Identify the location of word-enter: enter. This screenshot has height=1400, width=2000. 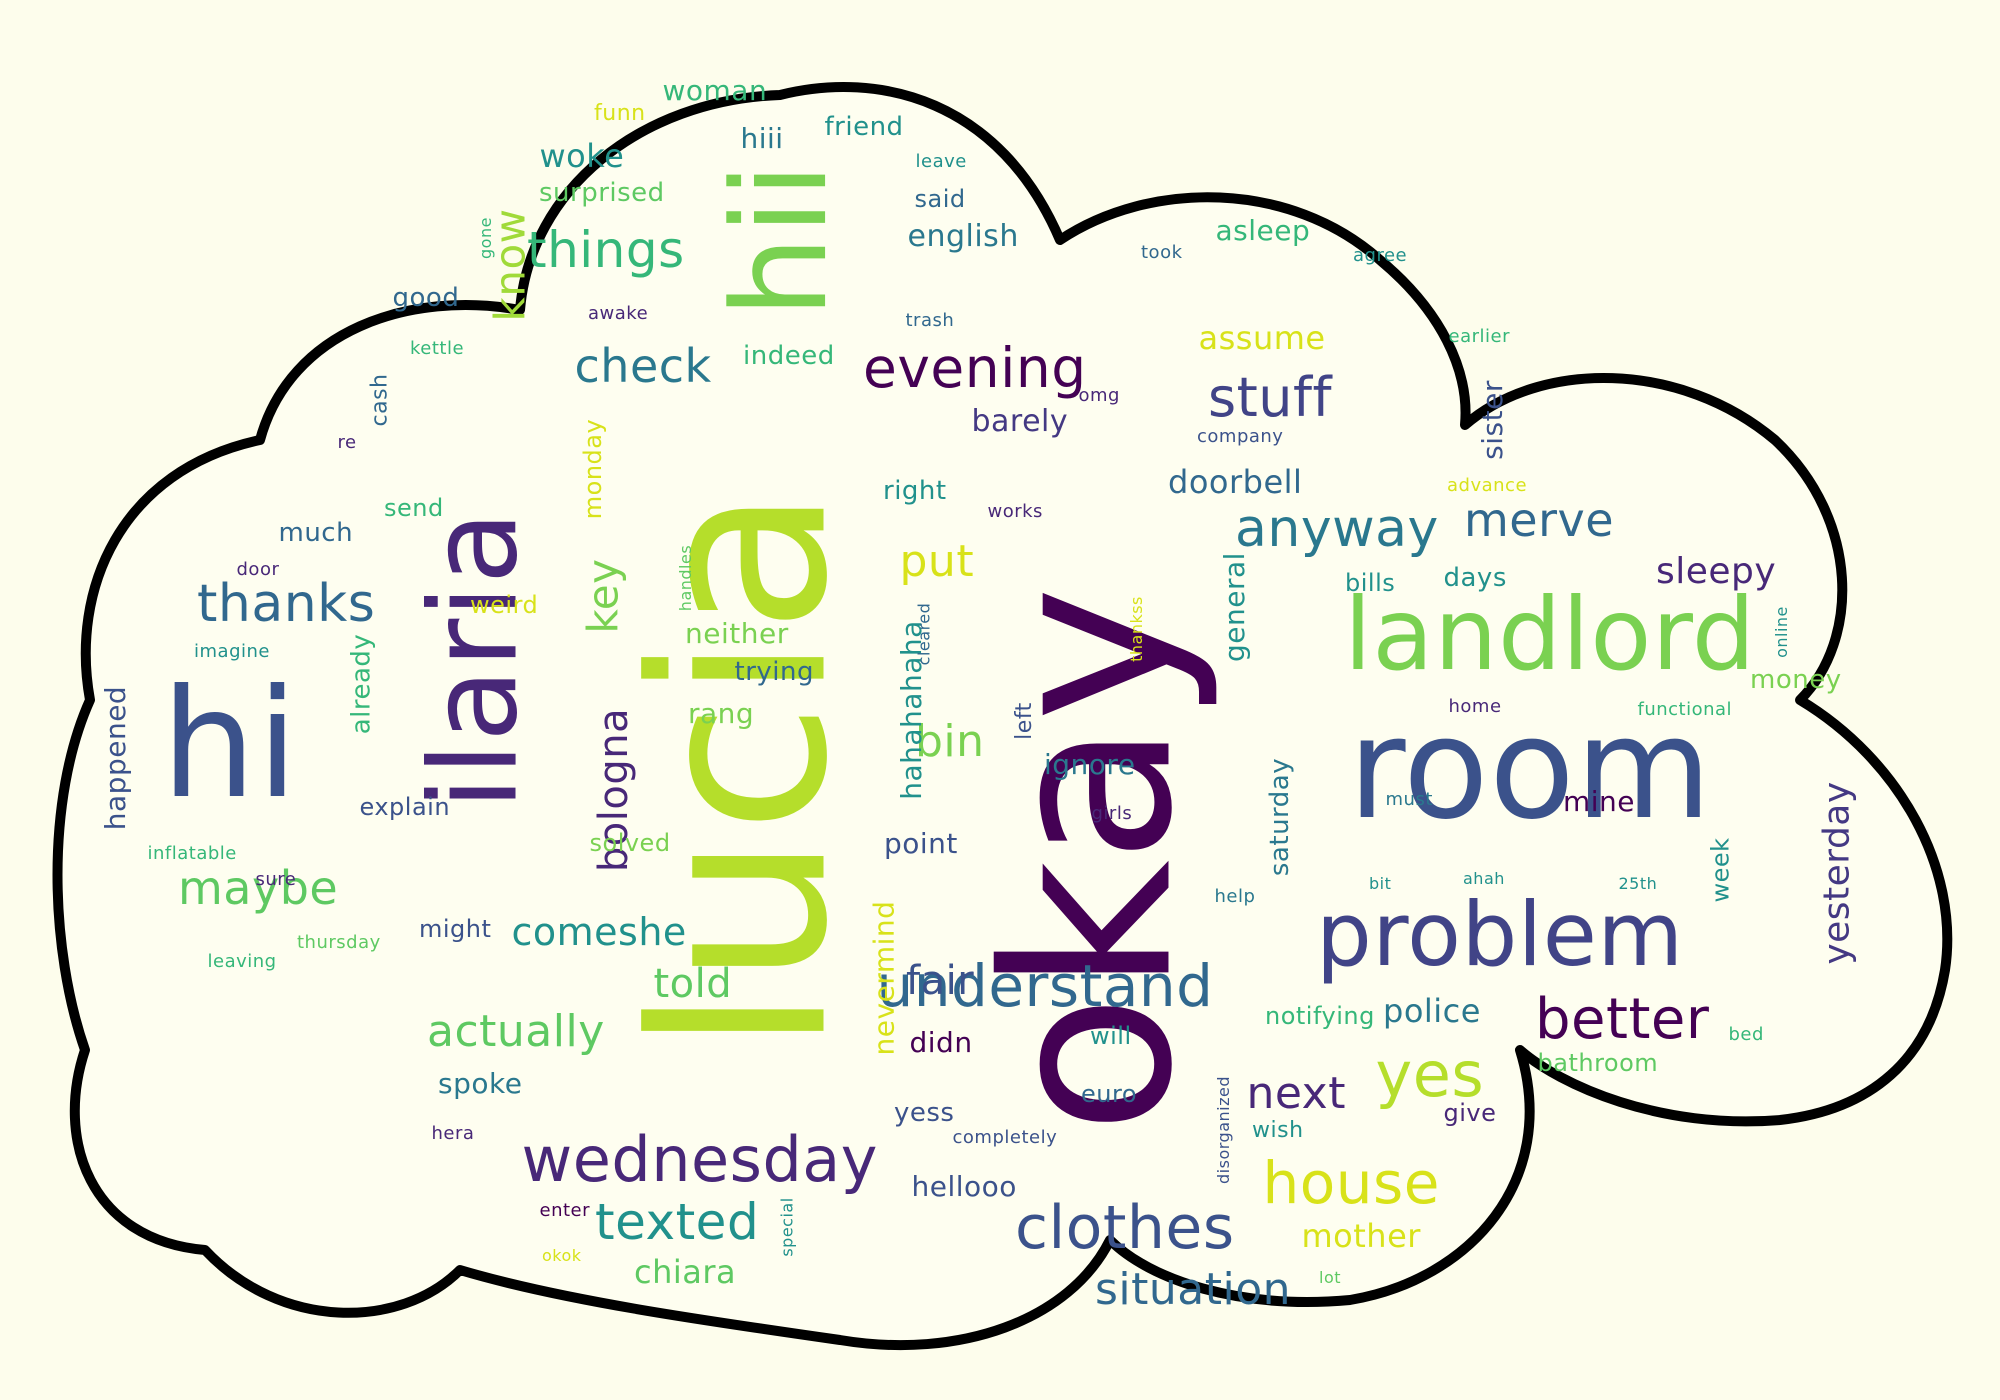
(565, 1210).